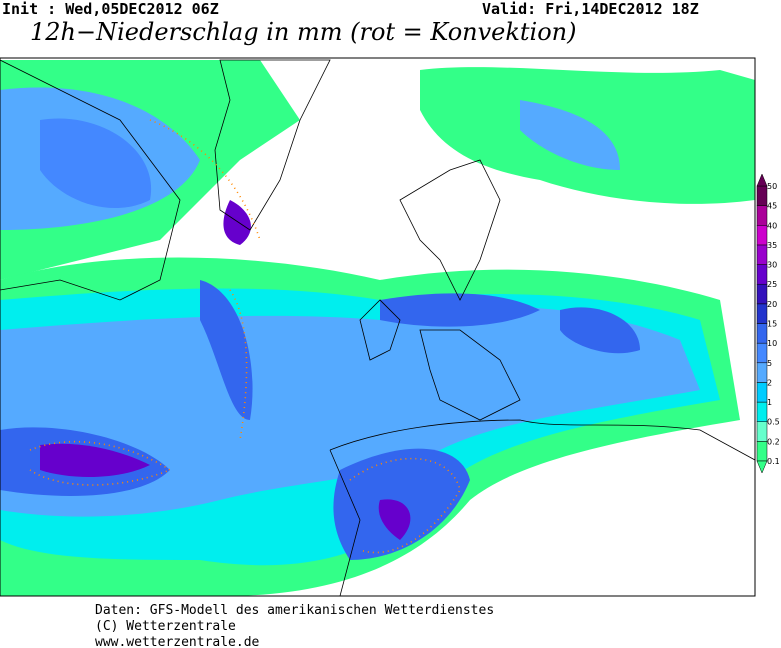 The image size is (781, 648). What do you see at coordinates (772, 245) in the screenshot?
I see `colorbar-label: 35` at bounding box center [772, 245].